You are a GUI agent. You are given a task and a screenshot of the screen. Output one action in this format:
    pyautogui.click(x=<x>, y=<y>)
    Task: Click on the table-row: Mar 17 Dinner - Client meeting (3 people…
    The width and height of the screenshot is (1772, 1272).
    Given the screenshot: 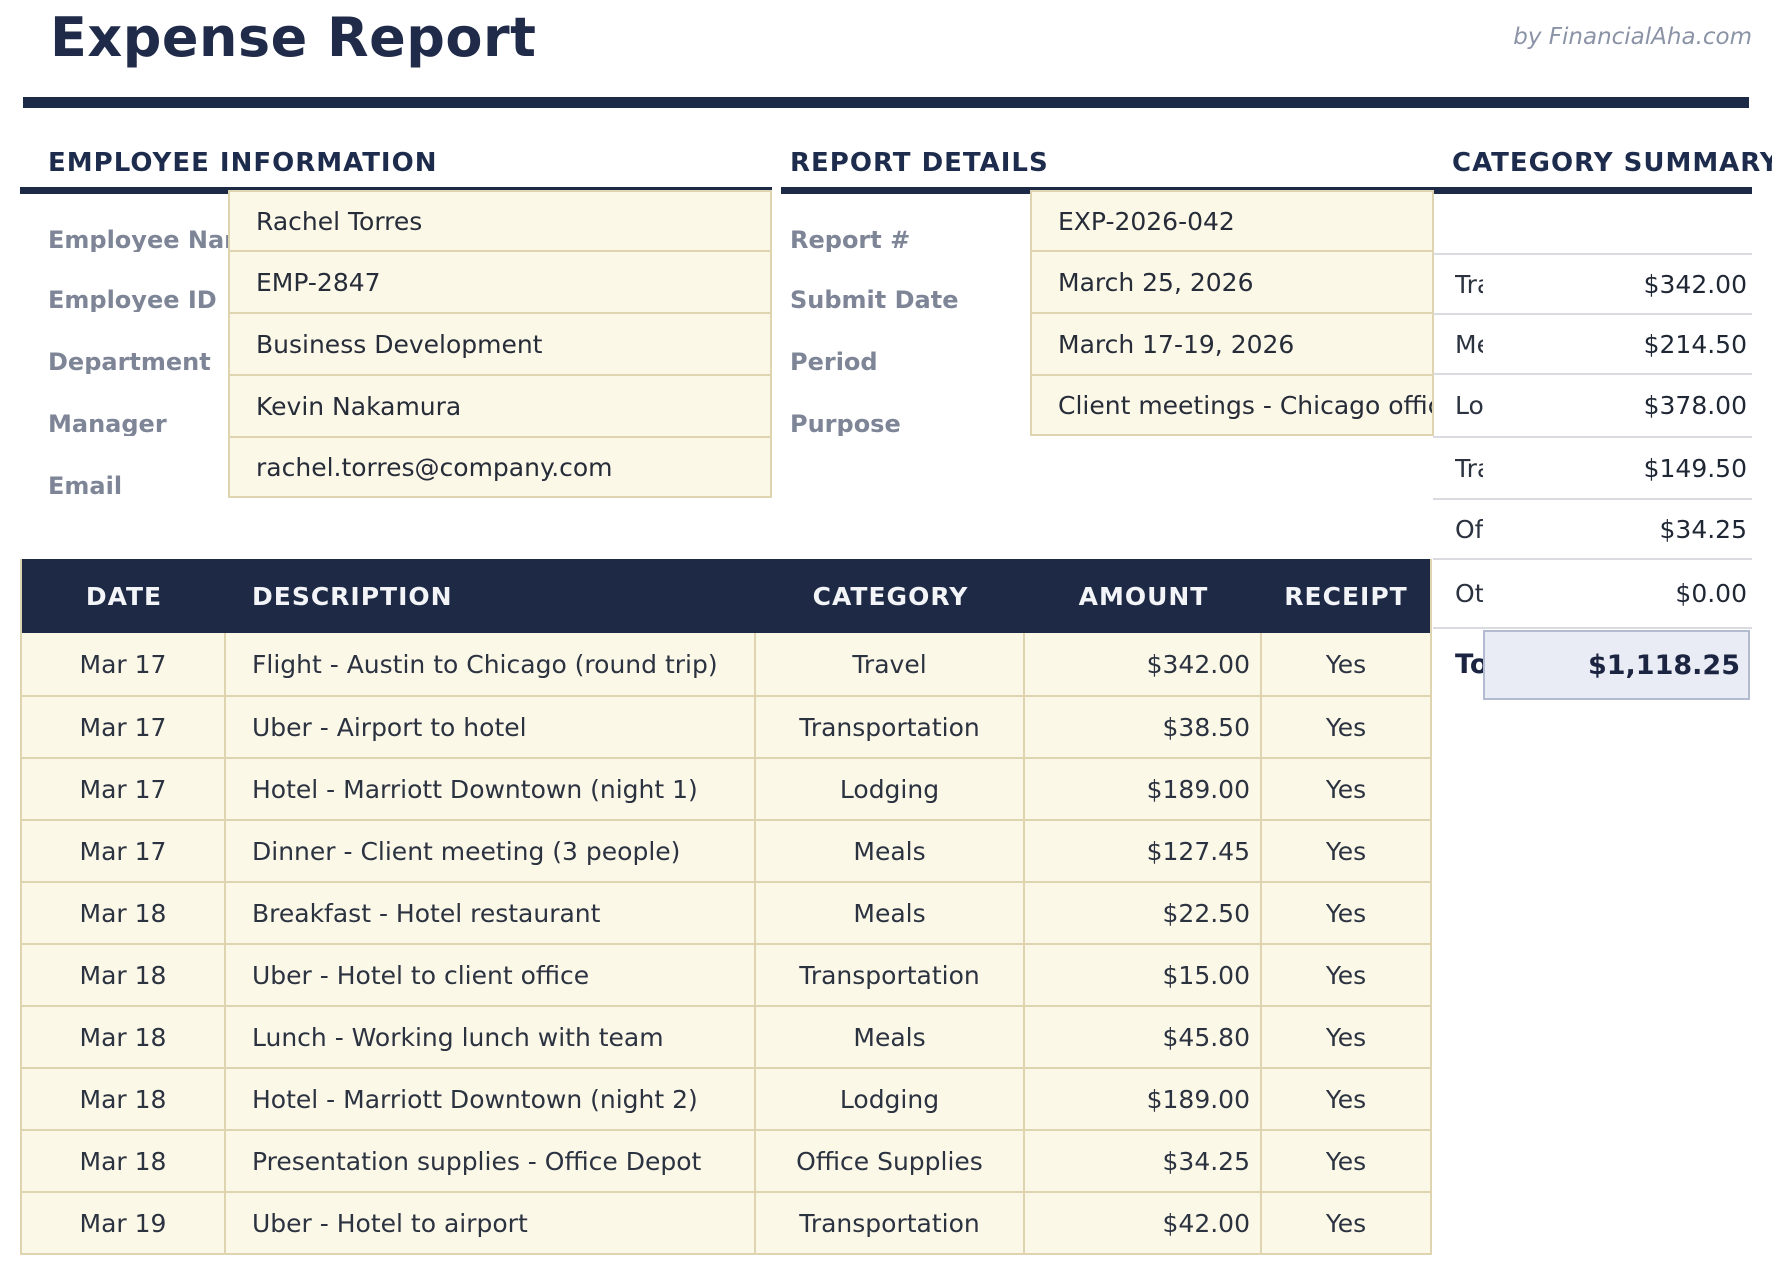 What is the action you would take?
    pyautogui.click(x=726, y=850)
    